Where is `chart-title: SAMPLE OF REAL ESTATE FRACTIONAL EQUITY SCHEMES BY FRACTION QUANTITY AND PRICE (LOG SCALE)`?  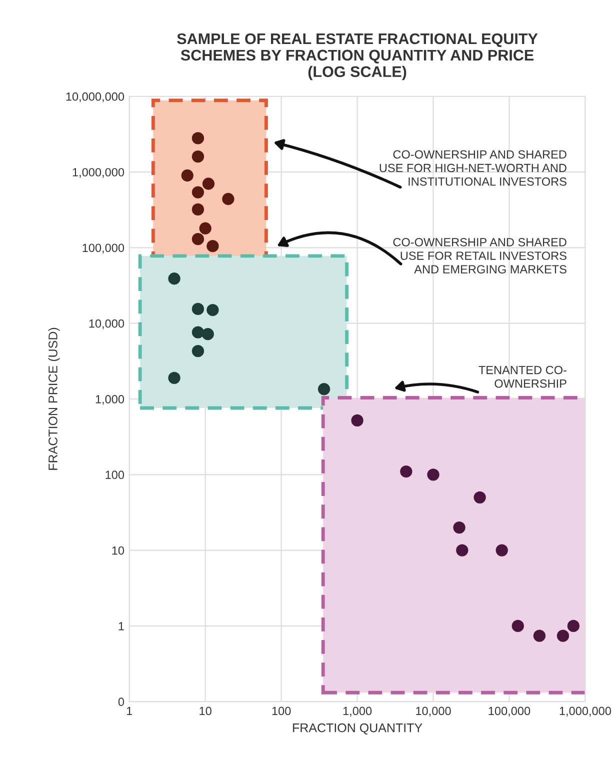 chart-title: SAMPLE OF REAL ESTATE FRACTIONAL EQUITY SCHEMES BY FRACTION QUANTITY AND PRICE (LOG SCALE) is located at coordinates (357, 56).